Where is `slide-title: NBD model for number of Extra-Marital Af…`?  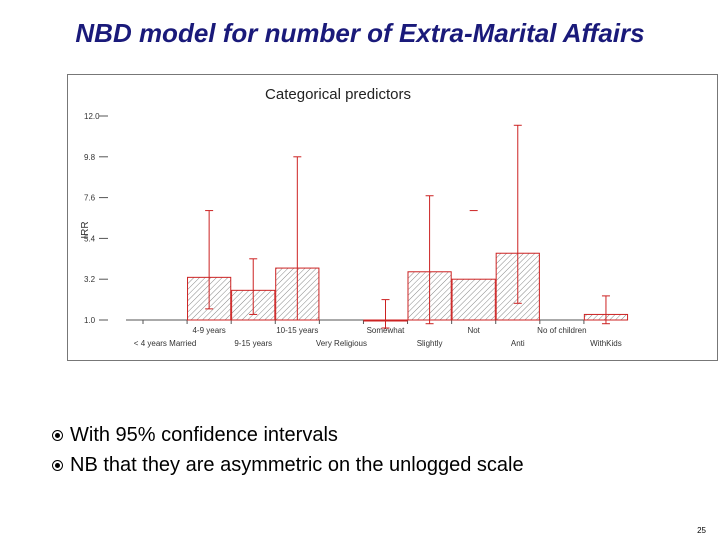 slide-title: NBD model for number of Extra-Marital Af… is located at coordinates (360, 33).